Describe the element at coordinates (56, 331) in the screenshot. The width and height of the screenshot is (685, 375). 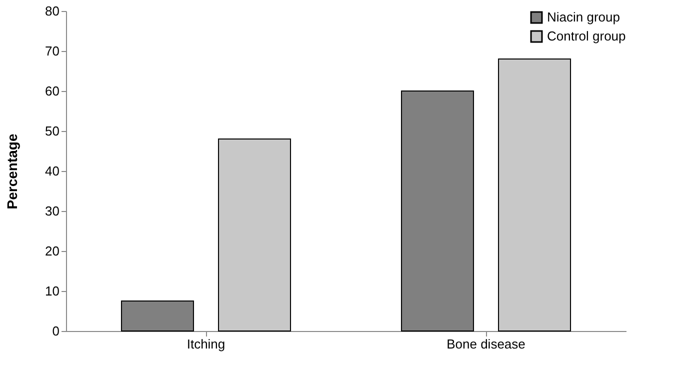
I see `y-tick-label: 0` at that location.